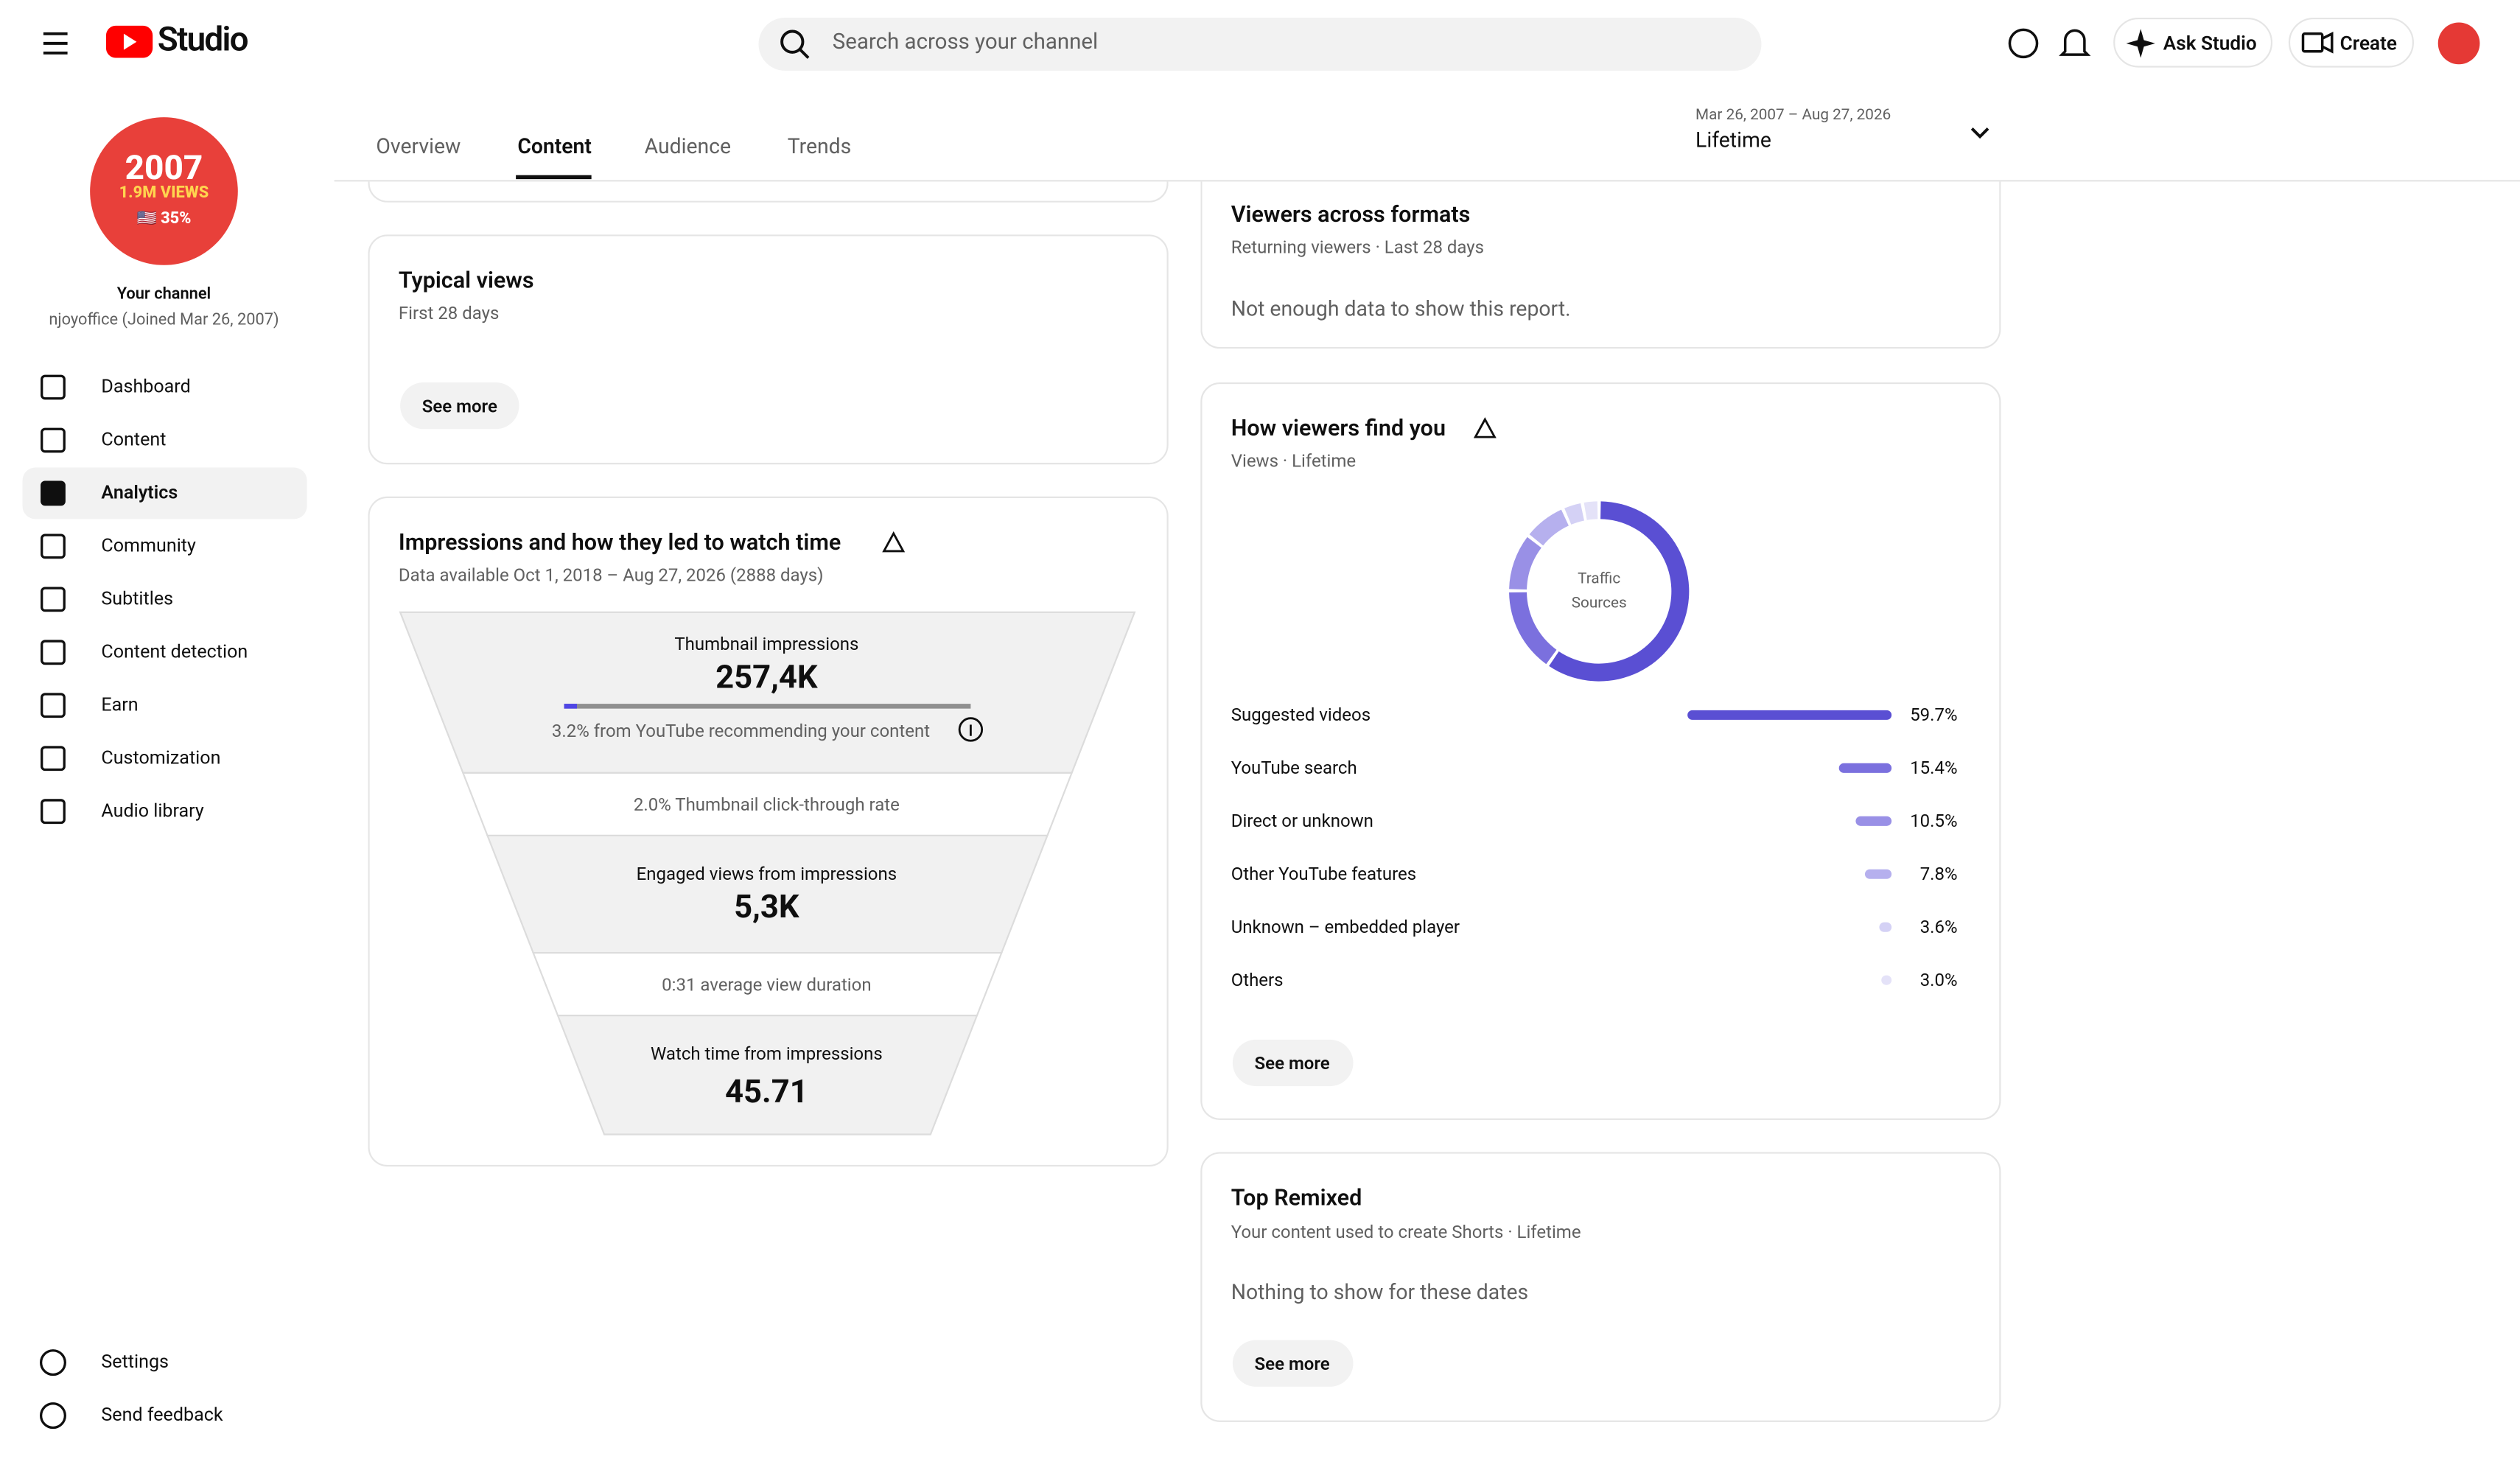 This screenshot has width=2520, height=1459. What do you see at coordinates (571, 706) in the screenshot?
I see `progress-fill` at bounding box center [571, 706].